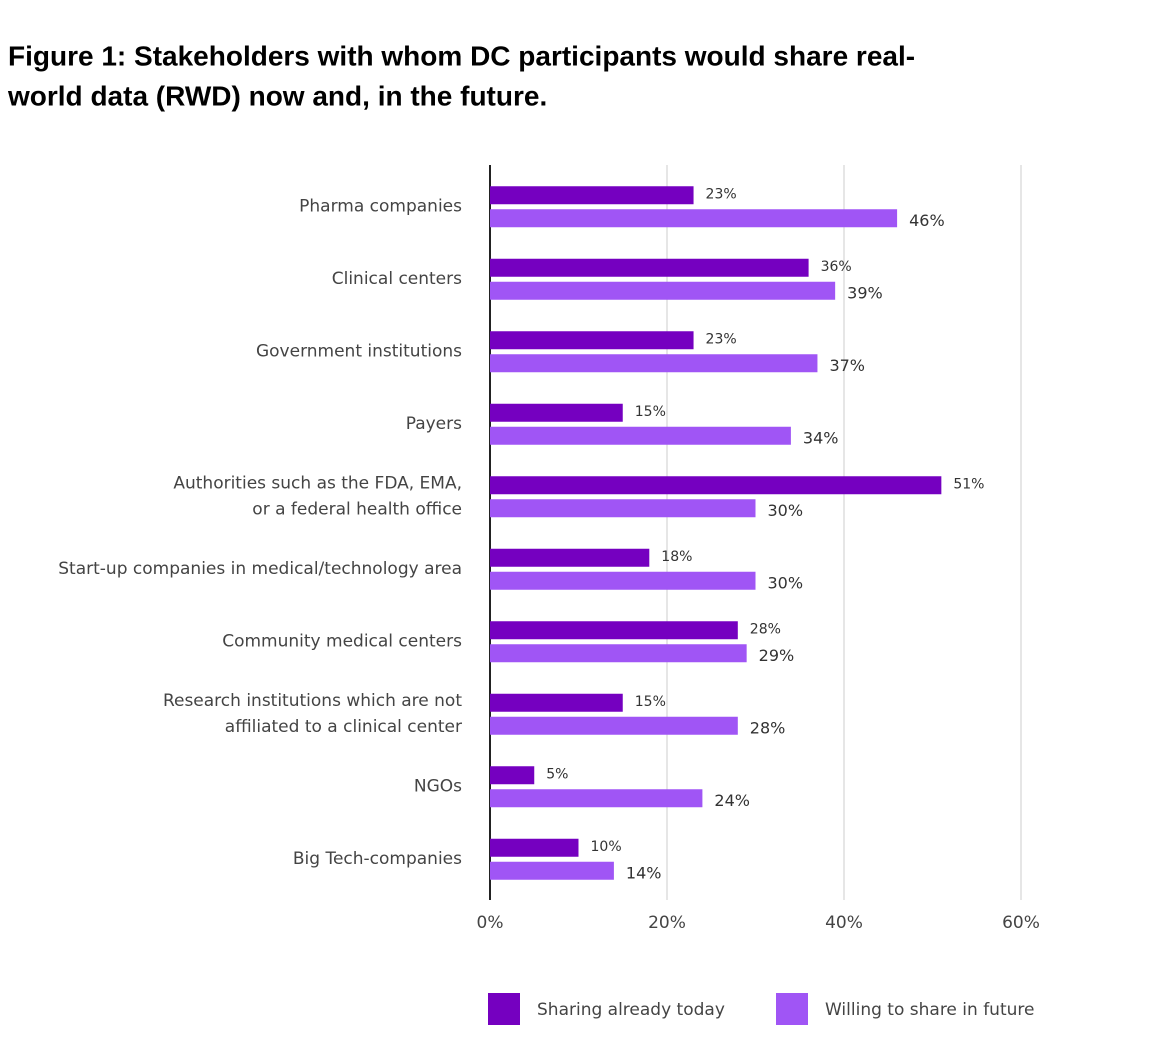  Describe the element at coordinates (929, 1010) in the screenshot. I see `legend-label: Willing to share in future` at that location.